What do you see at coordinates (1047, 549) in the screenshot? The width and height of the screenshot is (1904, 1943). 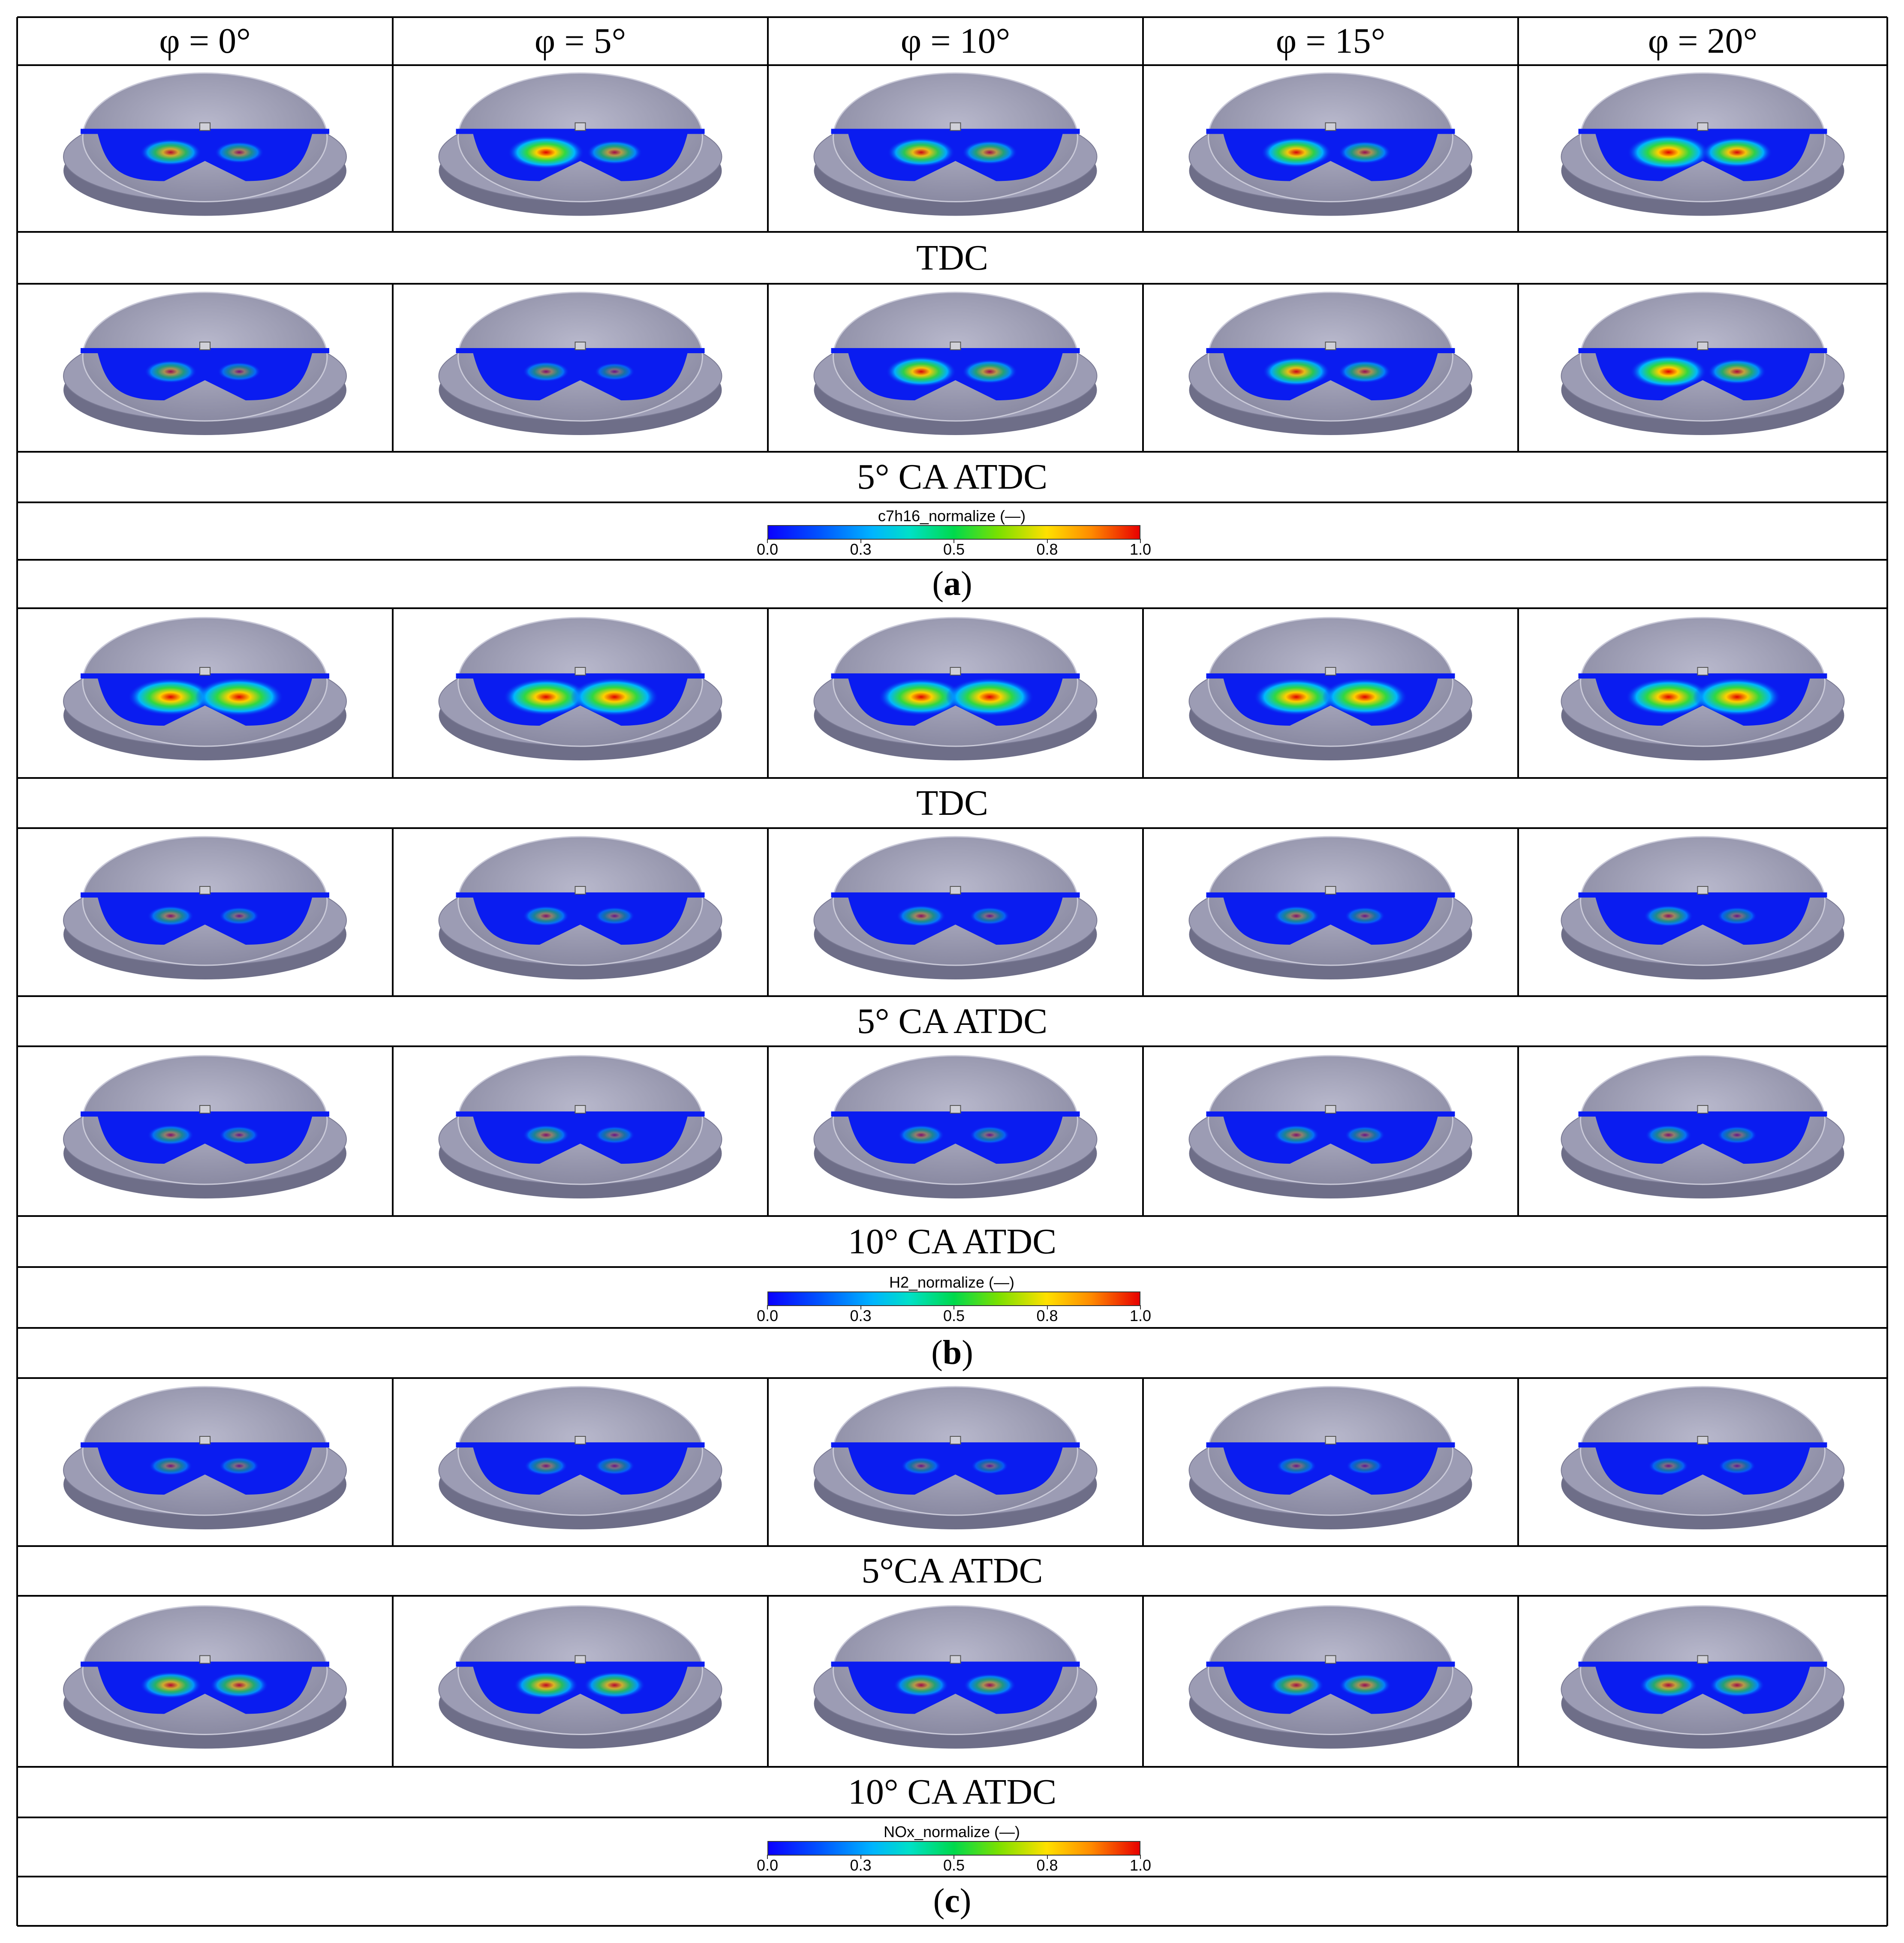 I see `colorbar-tick-label: 0.8` at bounding box center [1047, 549].